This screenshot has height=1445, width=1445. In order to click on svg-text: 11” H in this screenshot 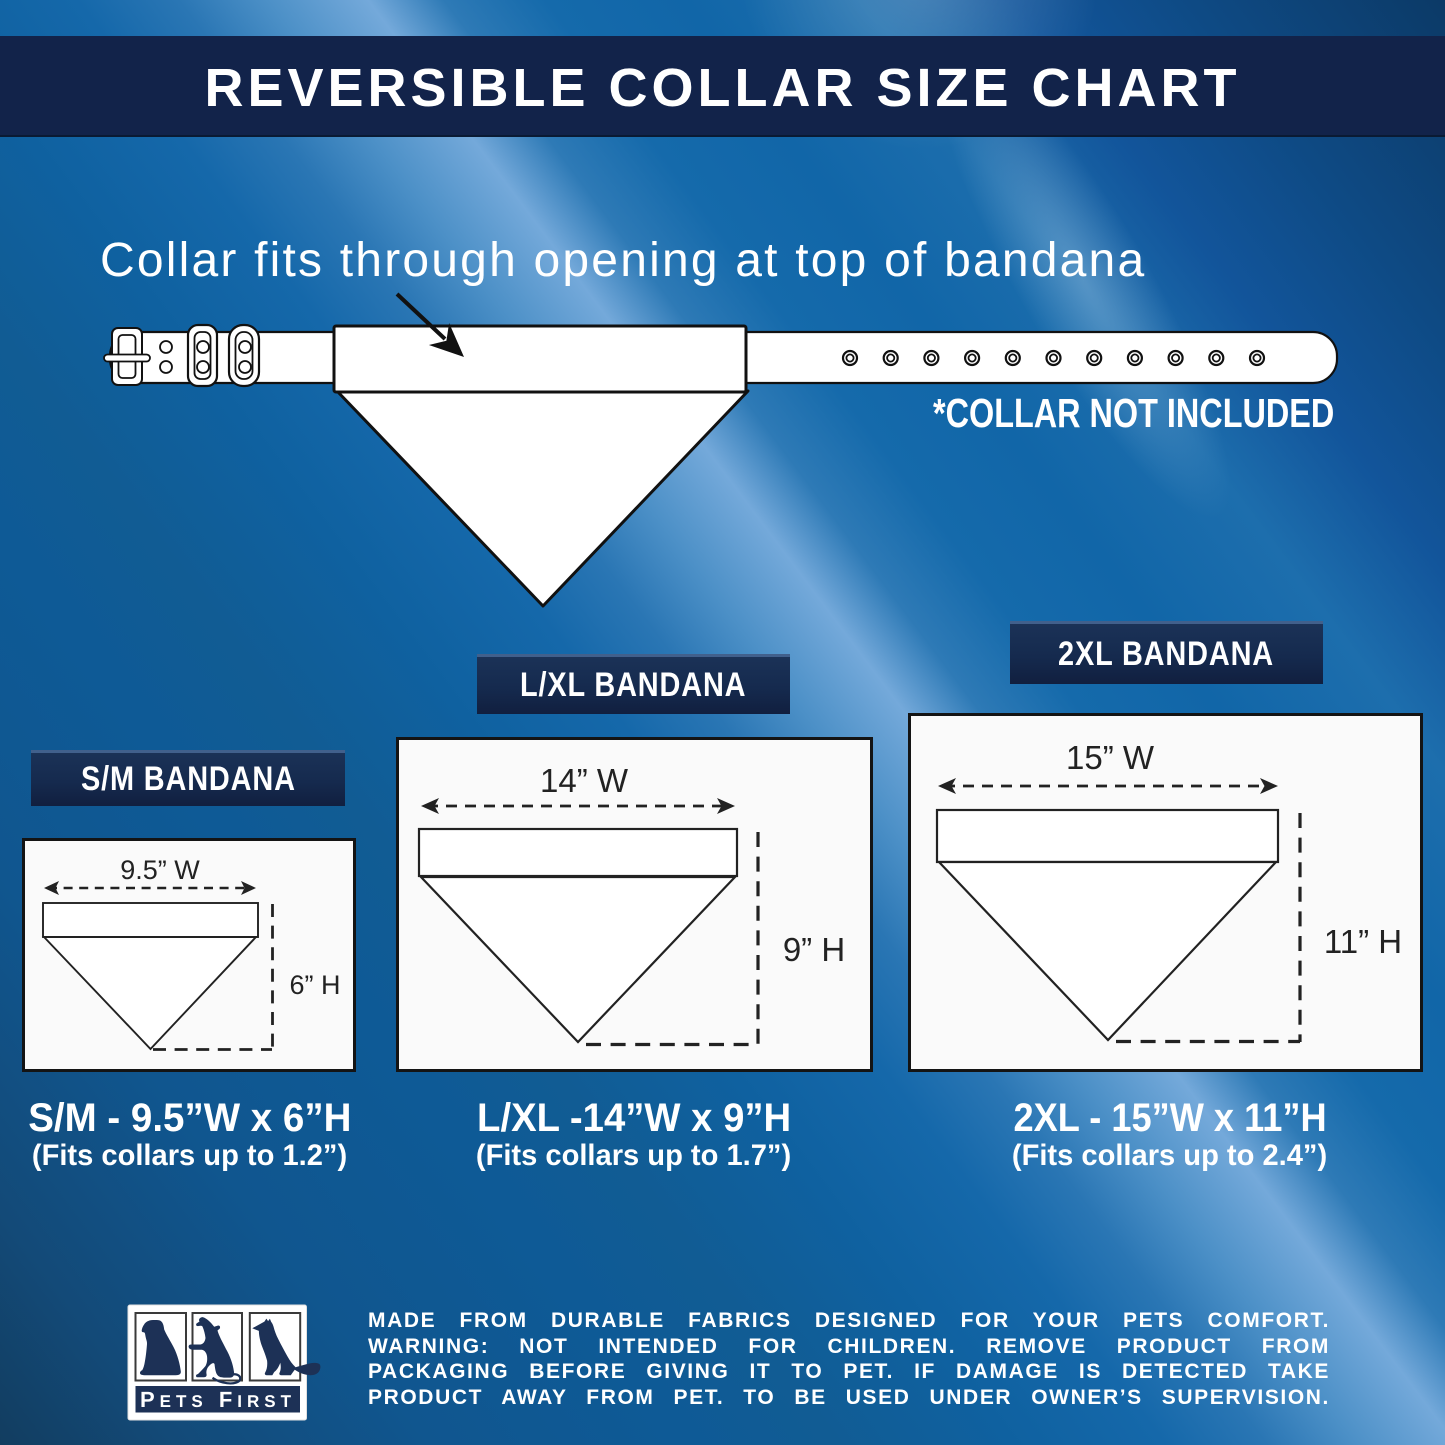, I will do `click(1363, 941)`.